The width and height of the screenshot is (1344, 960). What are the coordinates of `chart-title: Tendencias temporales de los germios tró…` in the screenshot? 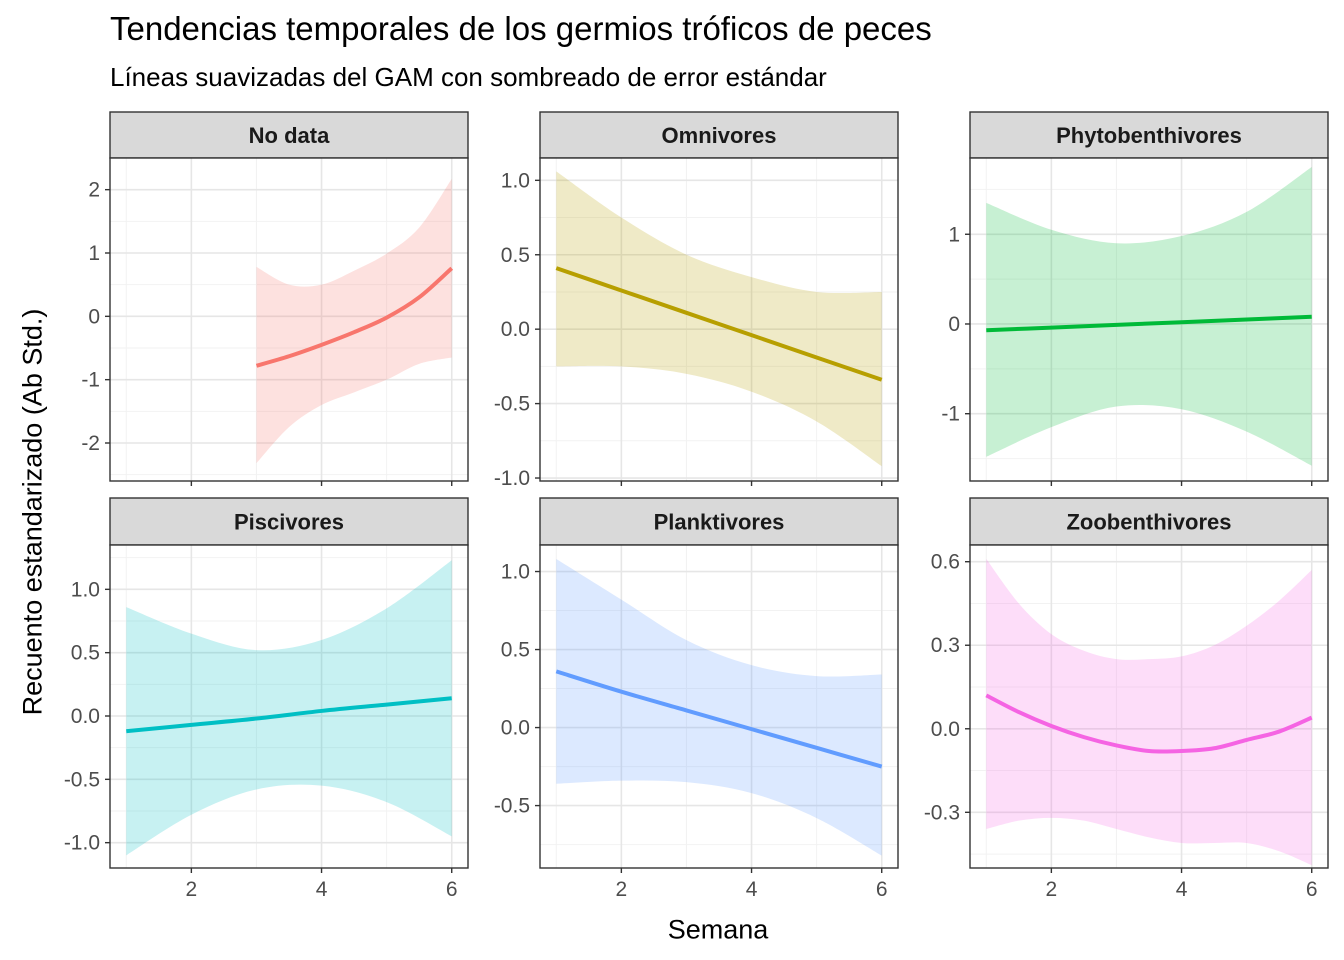 It's located at (521, 28).